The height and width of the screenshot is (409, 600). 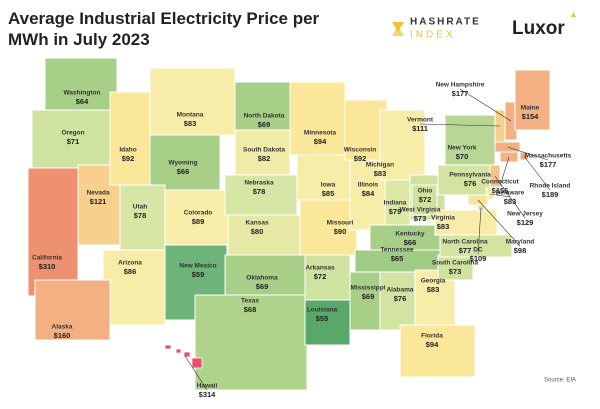 I want to click on state-value: $156, so click(x=500, y=190).